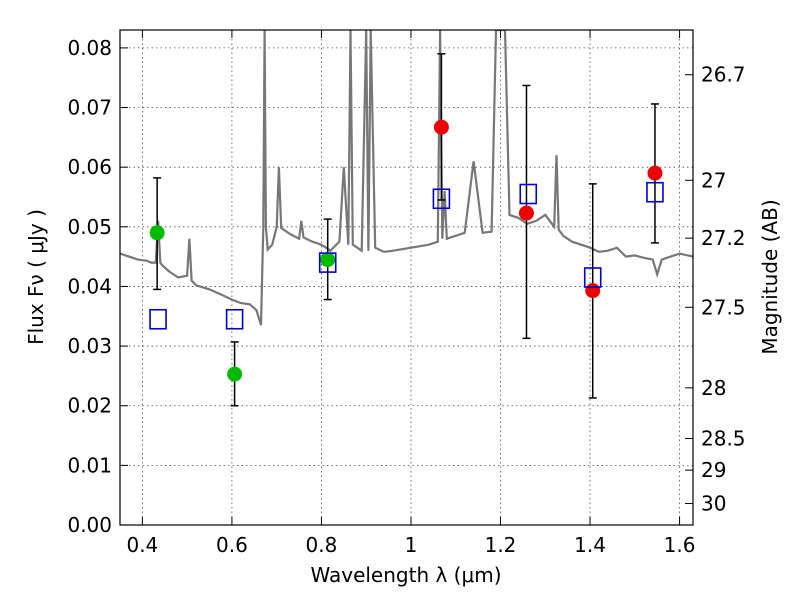 The width and height of the screenshot is (800, 600). Describe the element at coordinates (89, 227) in the screenshot. I see `y-tick-label: 0.05` at that location.